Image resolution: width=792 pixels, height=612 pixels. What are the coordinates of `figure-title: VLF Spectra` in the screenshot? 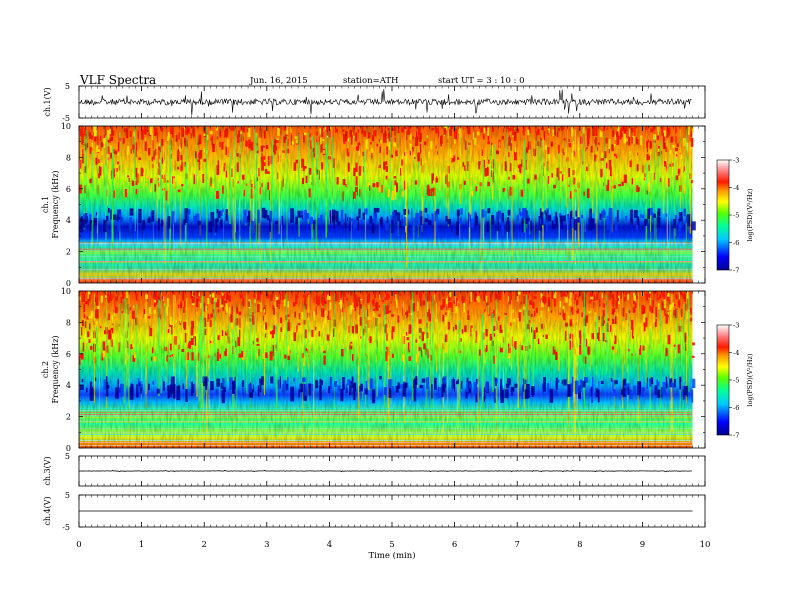 It's located at (118, 80).